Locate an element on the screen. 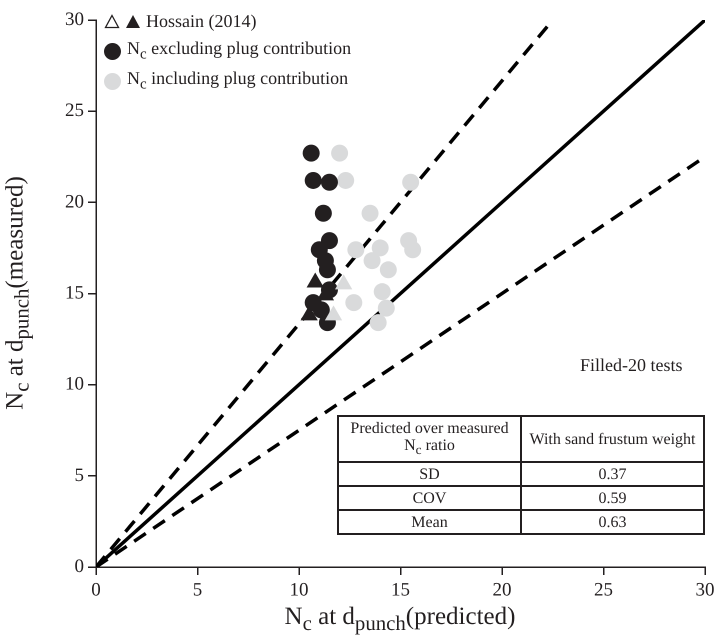 This screenshot has width=719, height=643. y-tick-label: 0 is located at coordinates (79, 566).